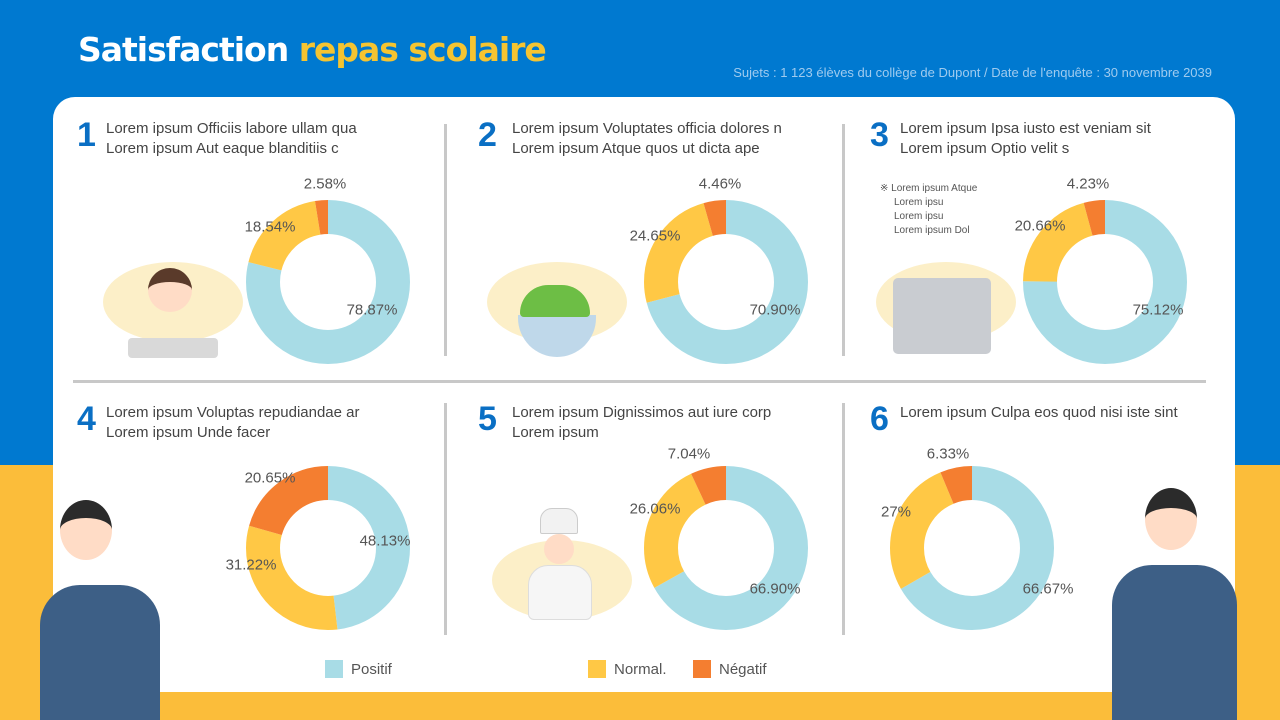 The width and height of the screenshot is (1280, 720). I want to click on page-title: Satisfaction repas scolaire, so click(312, 49).